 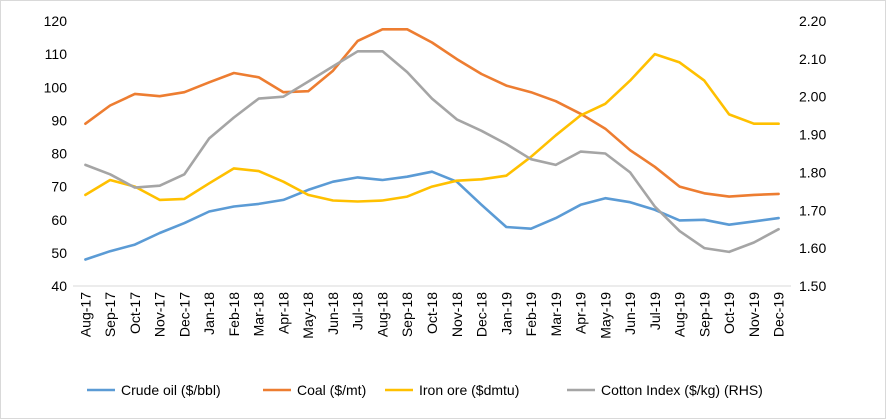 I want to click on legend-label: Coal ($/mt), so click(x=331, y=390).